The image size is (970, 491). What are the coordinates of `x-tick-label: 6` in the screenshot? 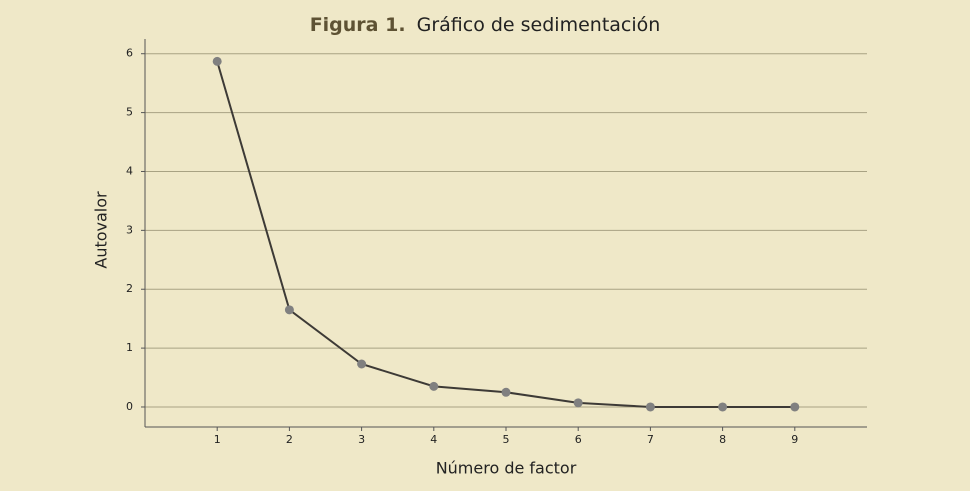 It's located at (578, 439).